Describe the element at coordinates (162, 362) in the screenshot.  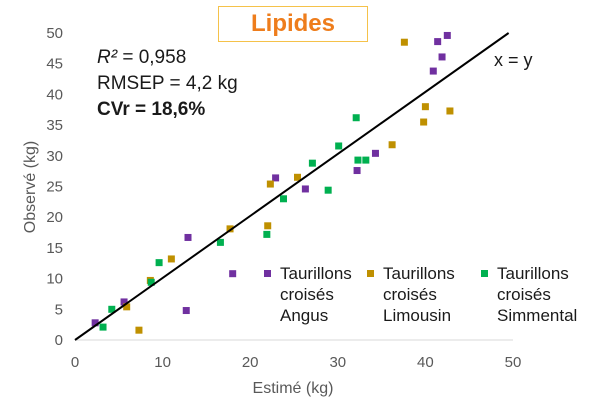
I see `x-tick-label: 10` at that location.